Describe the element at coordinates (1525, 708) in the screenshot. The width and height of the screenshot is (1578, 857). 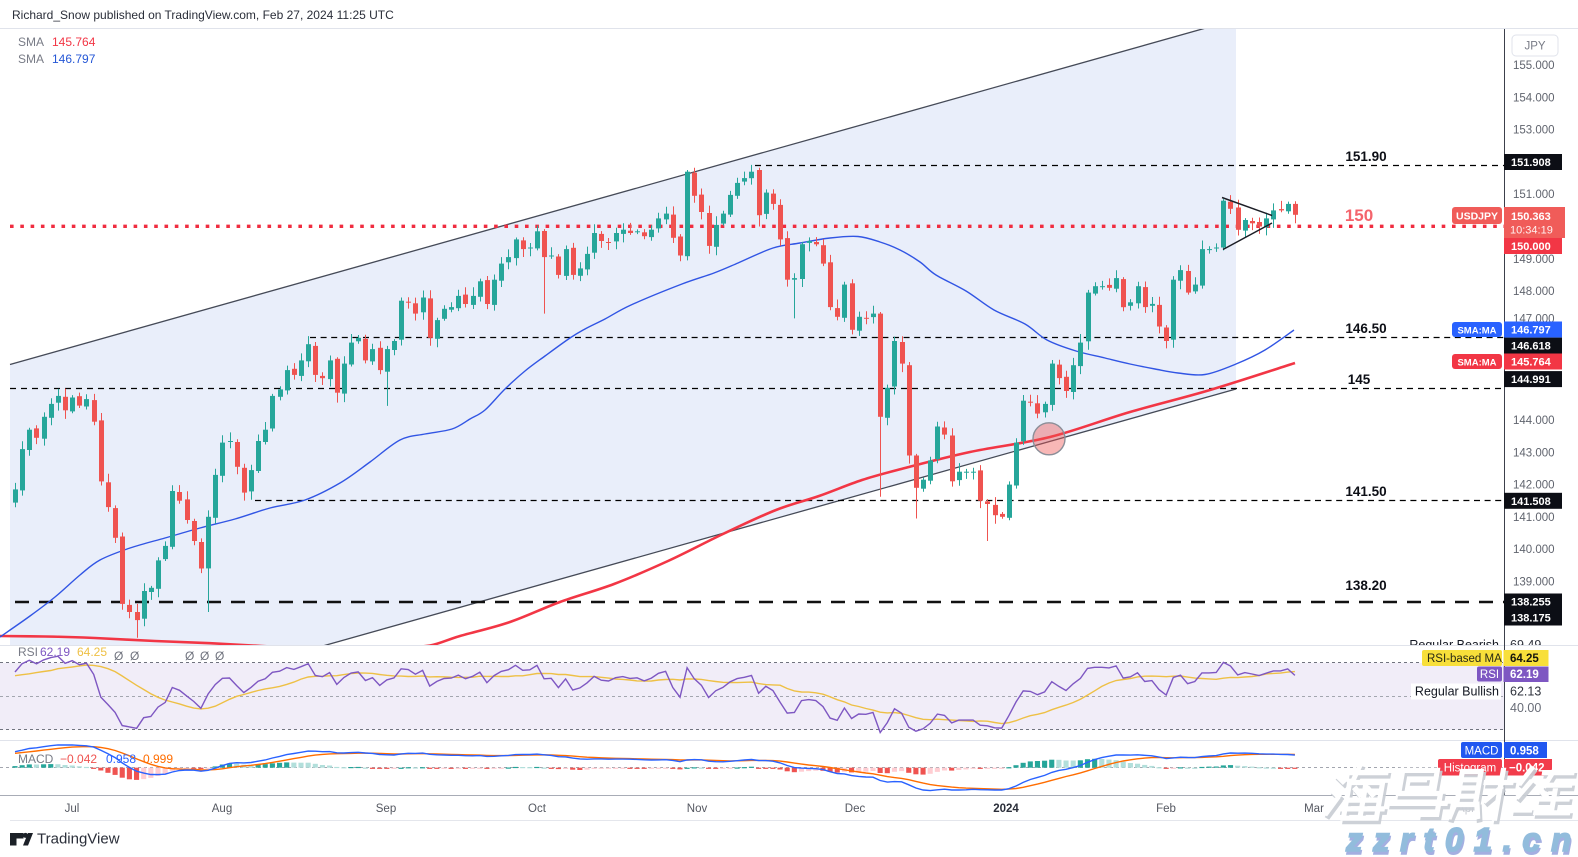
I see `svg-text: 40.00` at that location.